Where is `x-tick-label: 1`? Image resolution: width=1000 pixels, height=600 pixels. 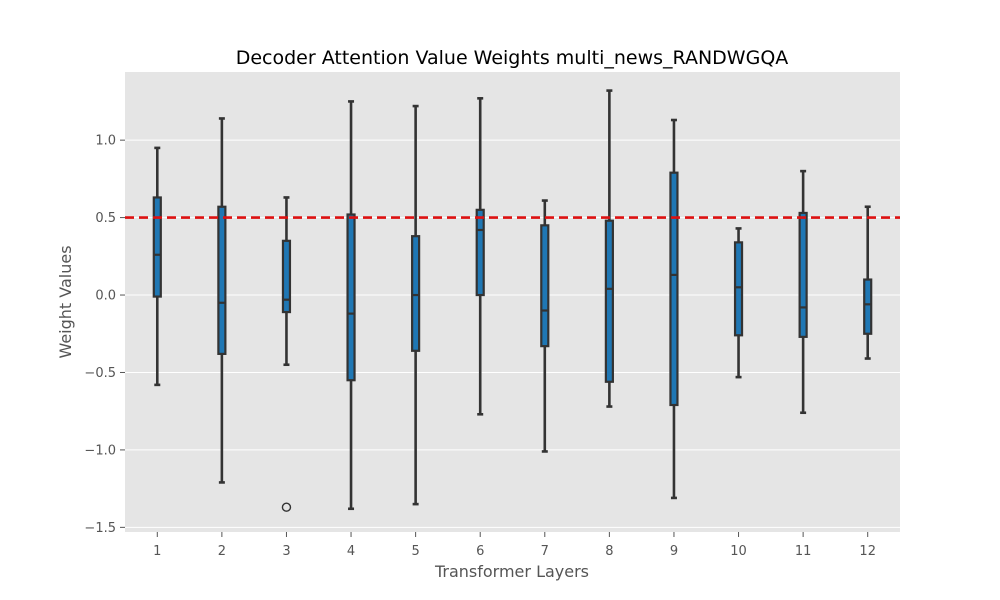 x-tick-label: 1 is located at coordinates (157, 551).